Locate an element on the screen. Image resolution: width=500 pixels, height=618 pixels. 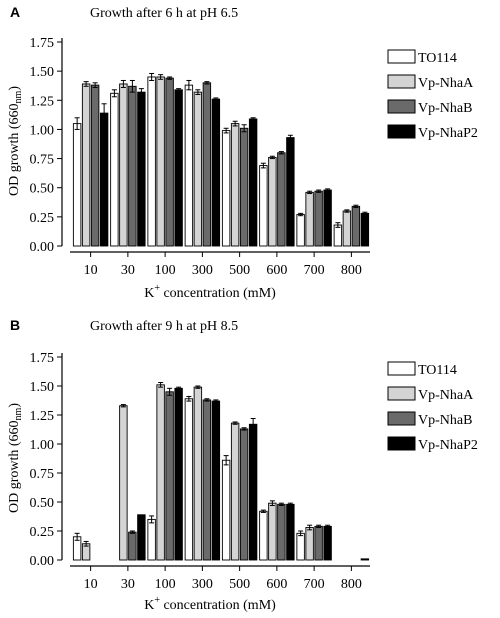
legend-label: Vp-NhaB is located at coordinates (445, 108).